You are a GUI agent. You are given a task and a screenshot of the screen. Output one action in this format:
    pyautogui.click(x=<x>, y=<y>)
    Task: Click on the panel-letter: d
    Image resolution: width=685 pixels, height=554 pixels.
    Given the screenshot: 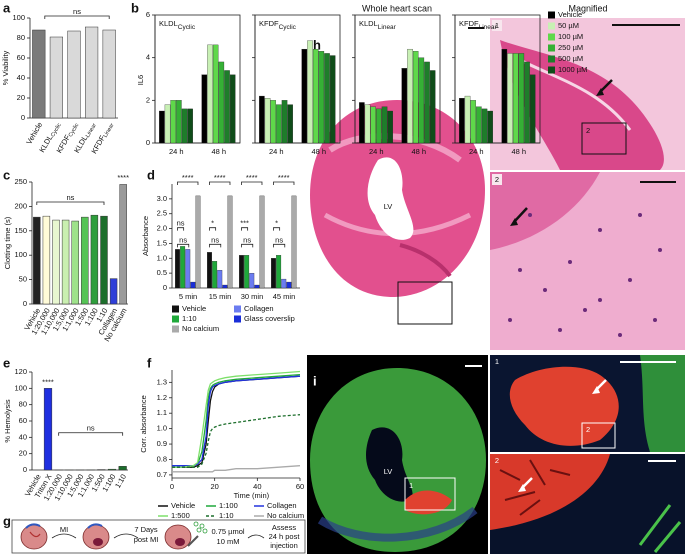 What is the action you would take?
    pyautogui.click(x=151, y=174)
    